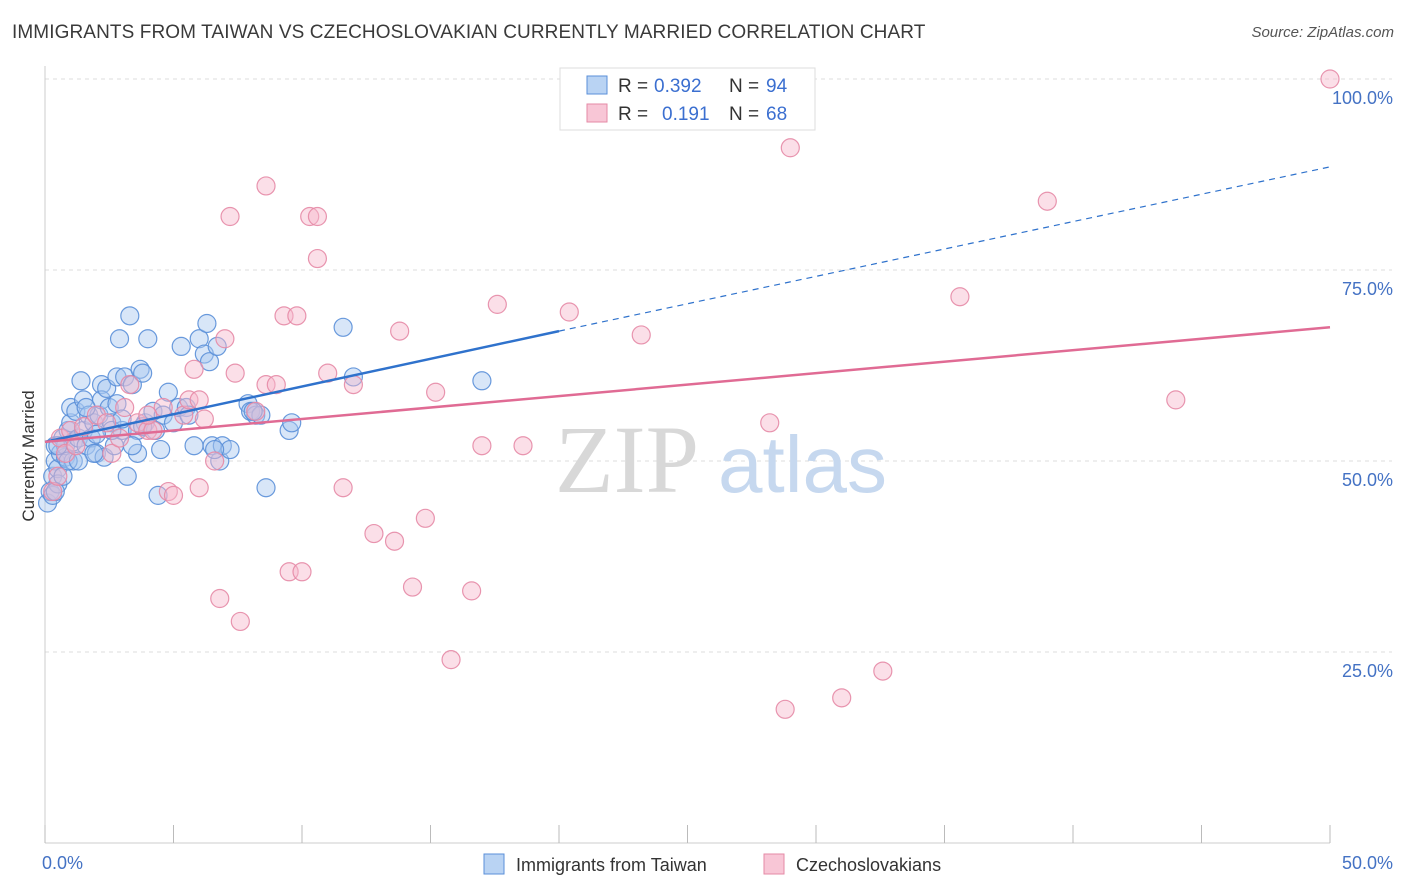  Describe the element at coordinates (776, 114) in the screenshot. I see `legend-n-value-czech: 68` at that location.